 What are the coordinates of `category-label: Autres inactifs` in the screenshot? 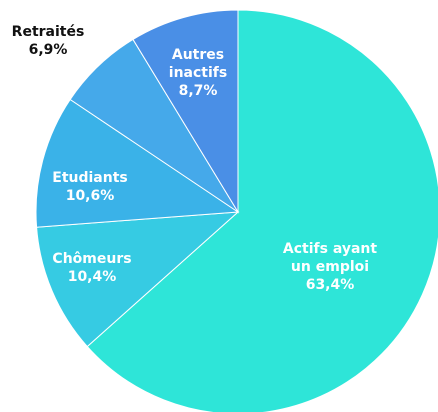 It's located at (198, 64).